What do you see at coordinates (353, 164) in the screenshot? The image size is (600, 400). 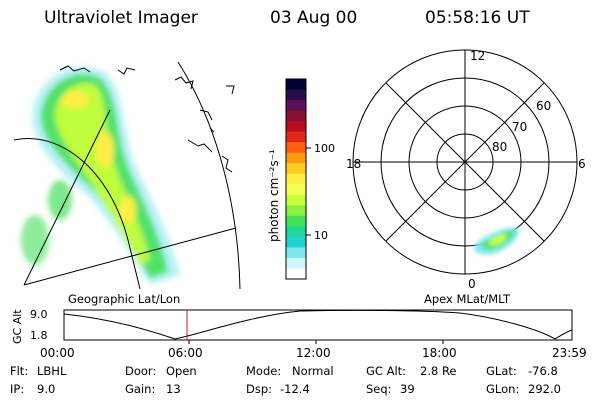 I see `mlt-label-18: 18` at bounding box center [353, 164].